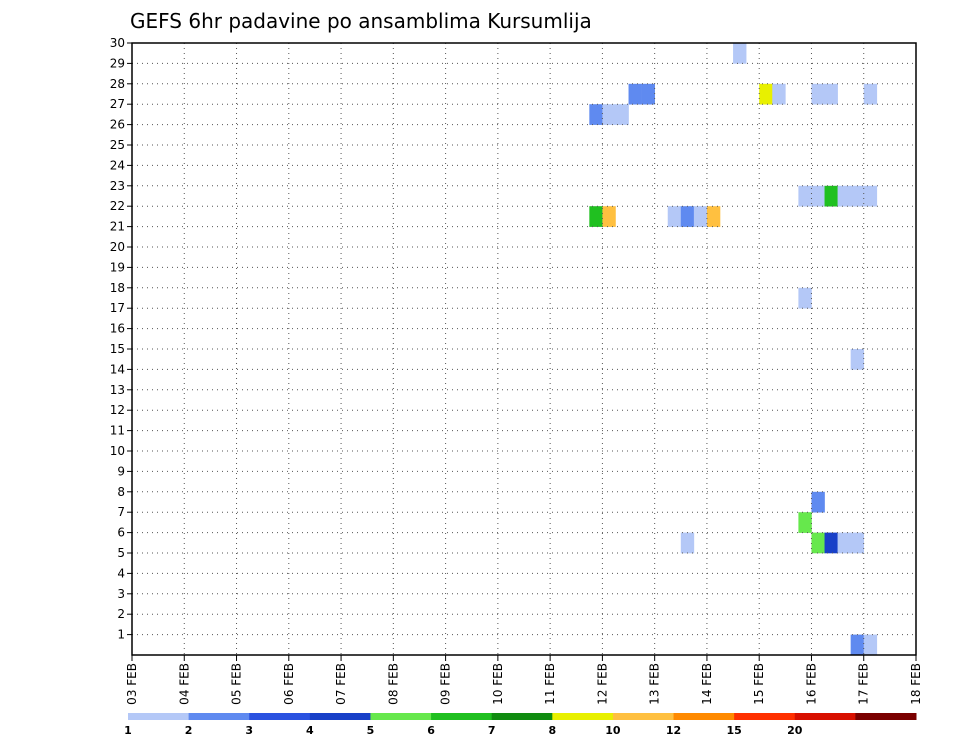 This screenshot has width=960, height=742. What do you see at coordinates (655, 684) in the screenshot?
I see `x-tick-label-10: 13 FEB` at bounding box center [655, 684].